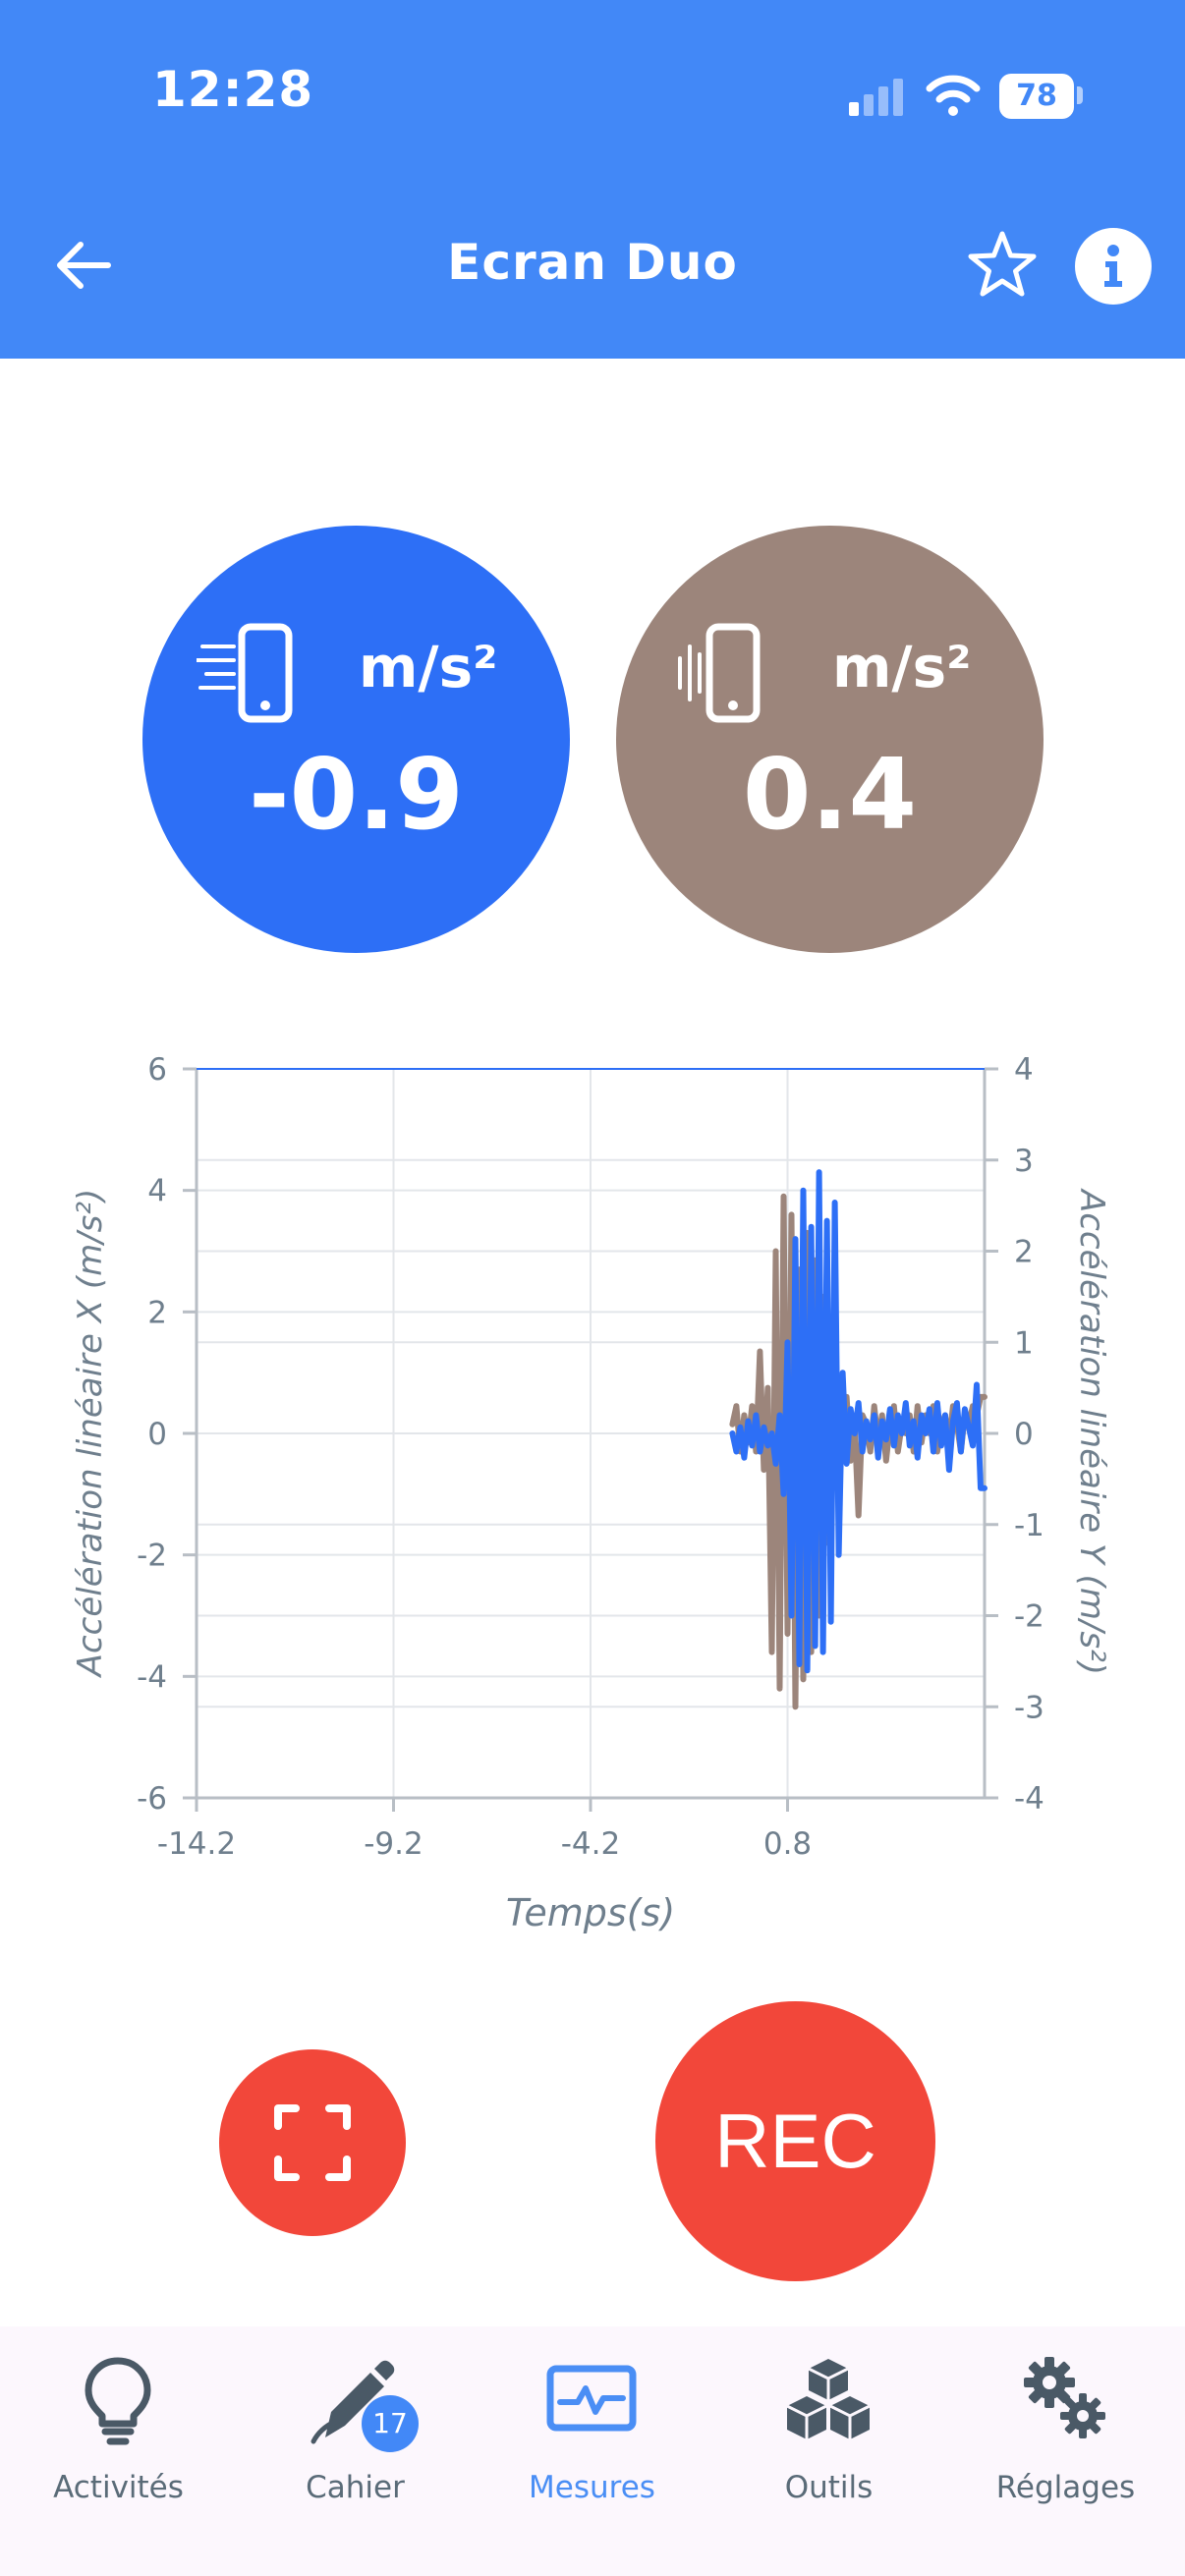  I want to click on nav-item-reglages: Réglages, so click(1065, 2451).